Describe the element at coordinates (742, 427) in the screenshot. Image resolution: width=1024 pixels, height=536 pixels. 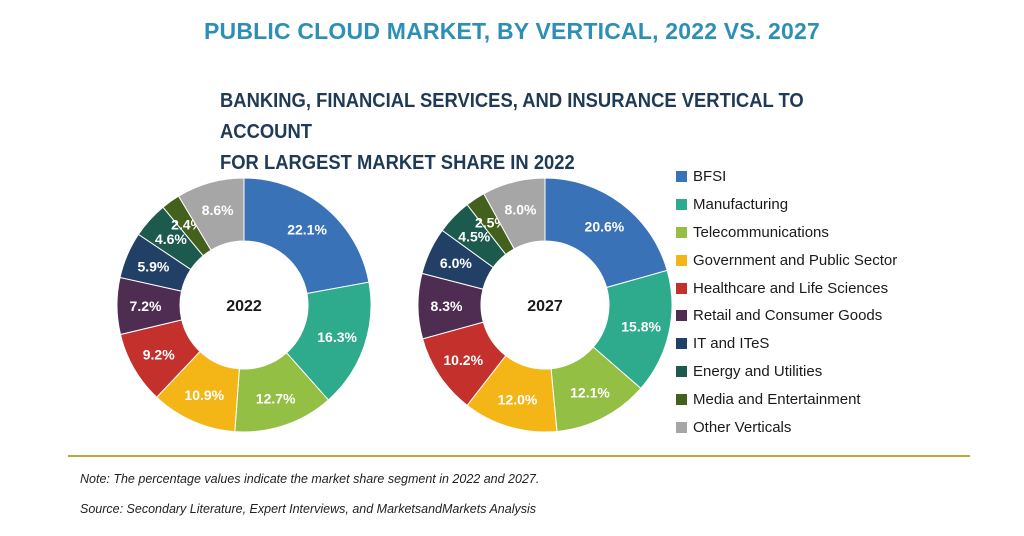
I see `legend-label: Other Verticals` at that location.